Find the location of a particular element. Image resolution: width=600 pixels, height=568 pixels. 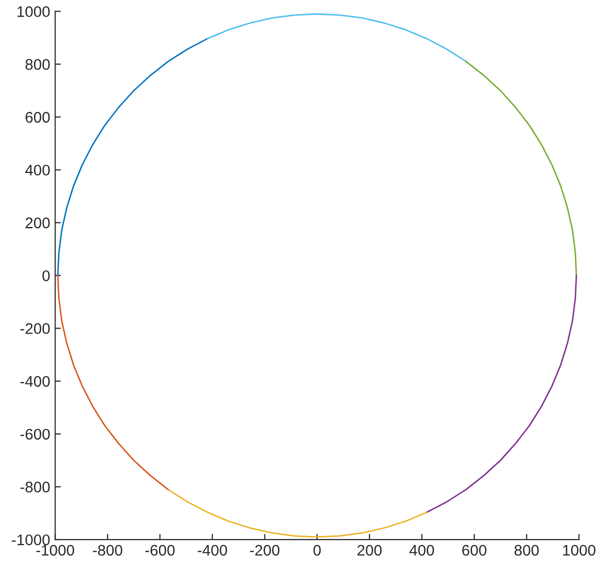

x-tick-label: 0 is located at coordinates (317, 550).